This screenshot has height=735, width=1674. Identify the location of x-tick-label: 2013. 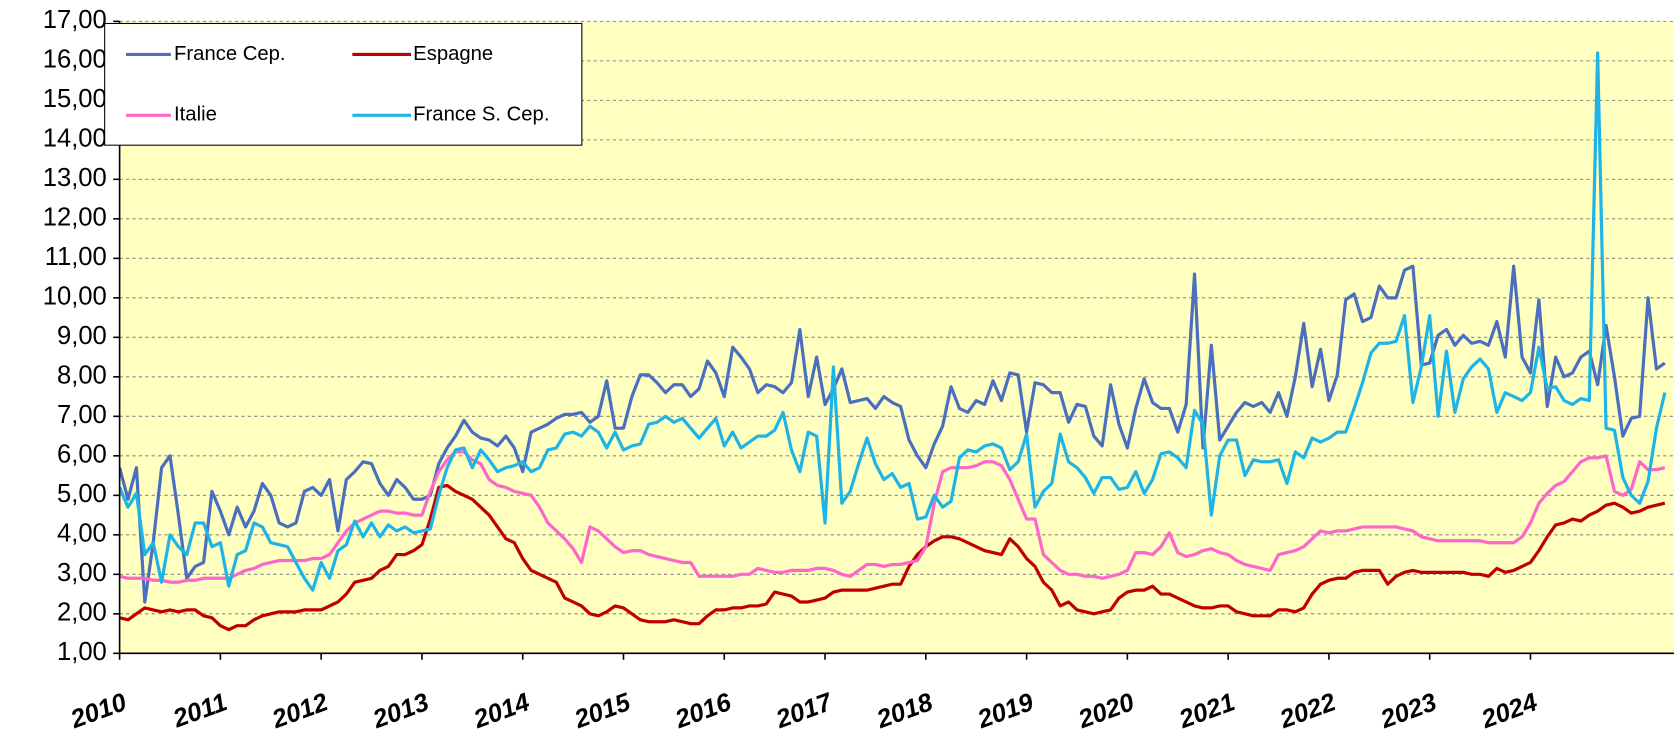
(400, 711).